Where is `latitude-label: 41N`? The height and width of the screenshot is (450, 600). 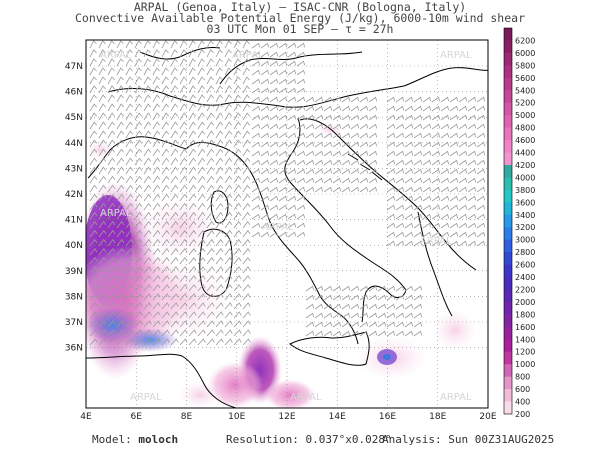
latitude-label: 41N is located at coordinates (74, 221).